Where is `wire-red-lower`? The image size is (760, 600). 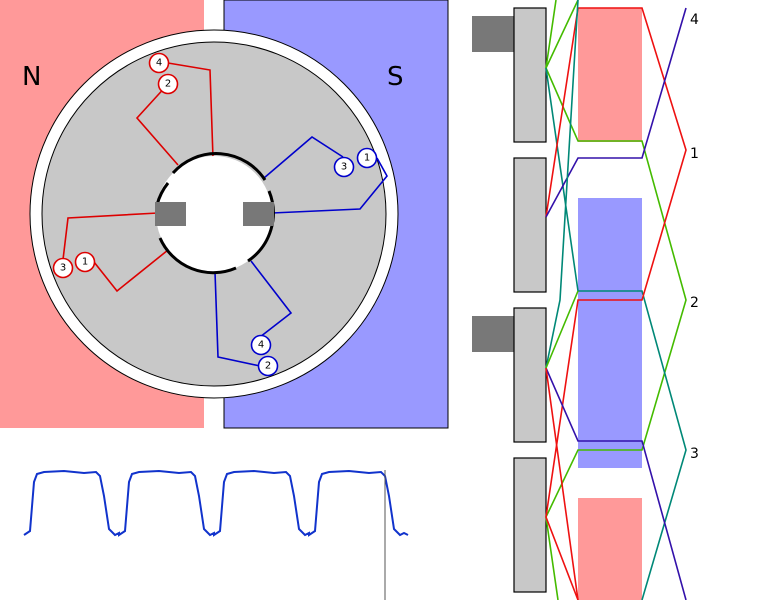 wire-red-lower is located at coordinates (562, 483).